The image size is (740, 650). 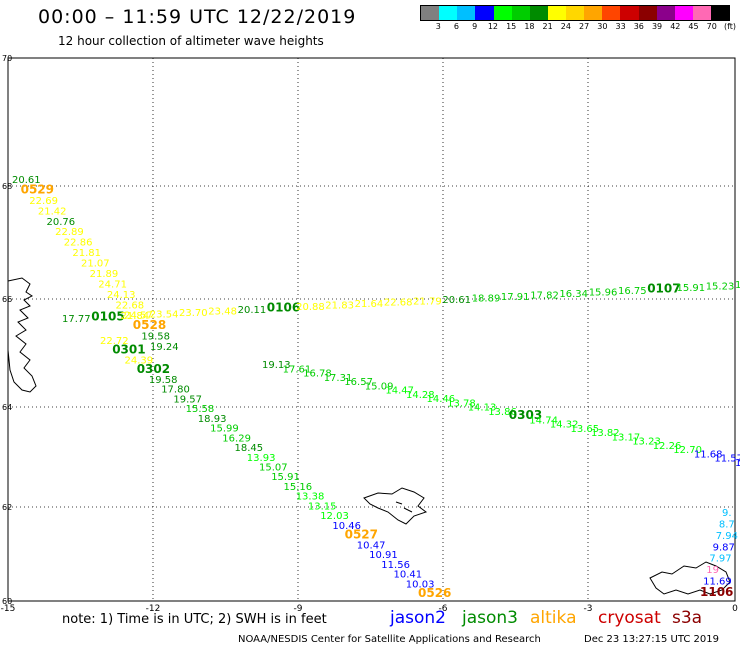 I want to click on wave-height-label: 12.70, so click(x=687, y=450).